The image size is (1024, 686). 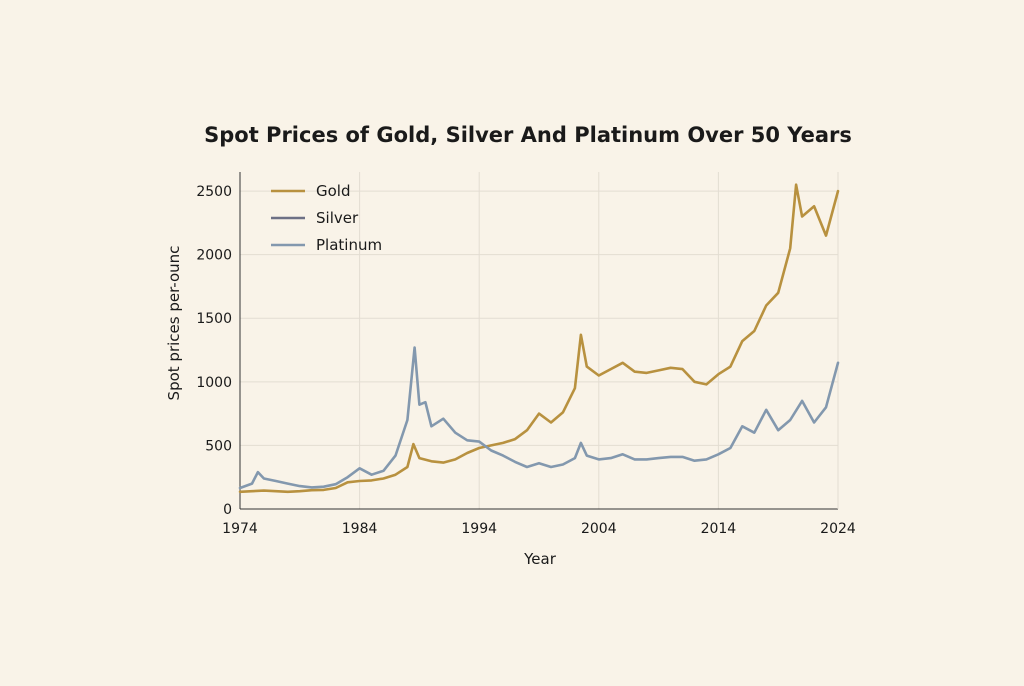 I want to click on x-tick-label: 2004, so click(x=599, y=529).